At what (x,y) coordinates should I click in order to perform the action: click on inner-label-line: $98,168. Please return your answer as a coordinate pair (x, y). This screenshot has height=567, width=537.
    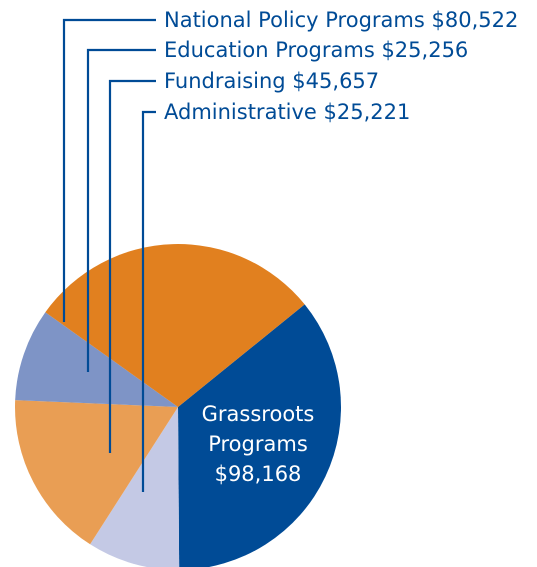
    Looking at the image, I should click on (258, 474).